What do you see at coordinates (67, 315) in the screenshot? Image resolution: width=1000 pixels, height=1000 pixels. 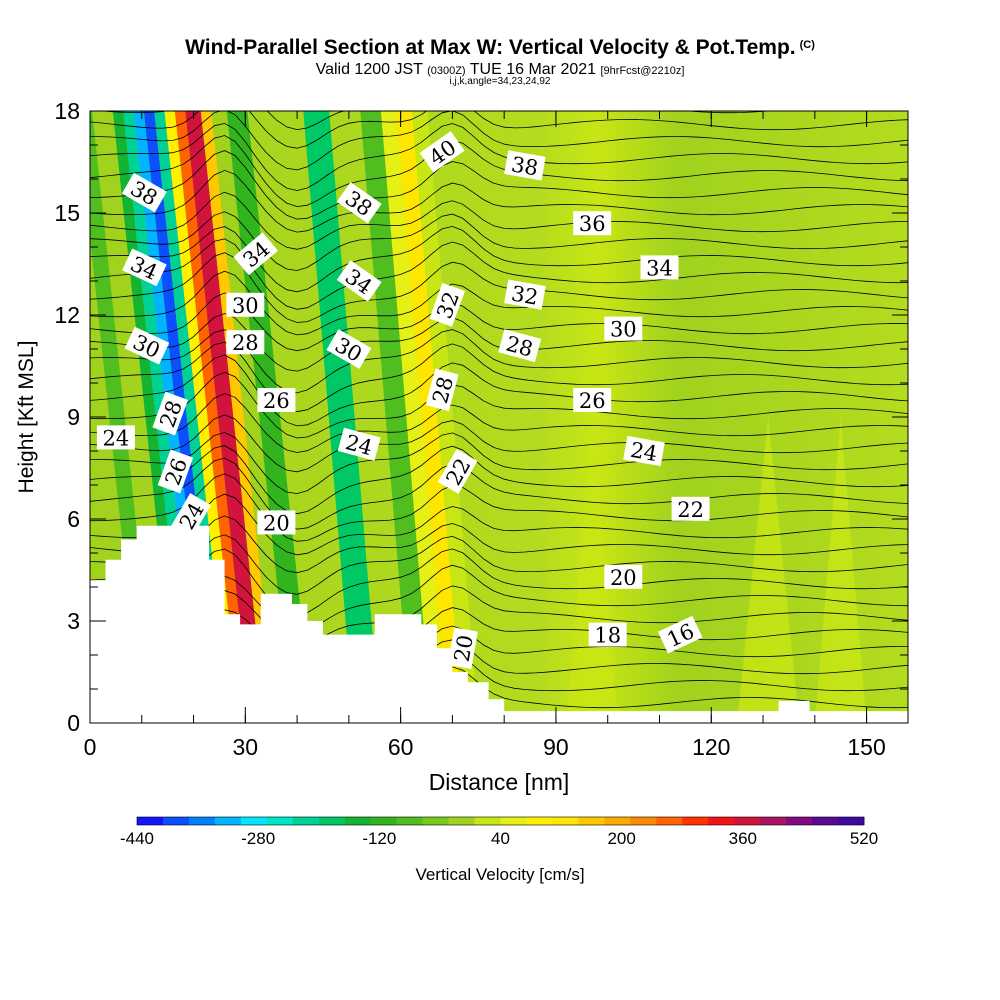 I see `y-tick-label: 12` at bounding box center [67, 315].